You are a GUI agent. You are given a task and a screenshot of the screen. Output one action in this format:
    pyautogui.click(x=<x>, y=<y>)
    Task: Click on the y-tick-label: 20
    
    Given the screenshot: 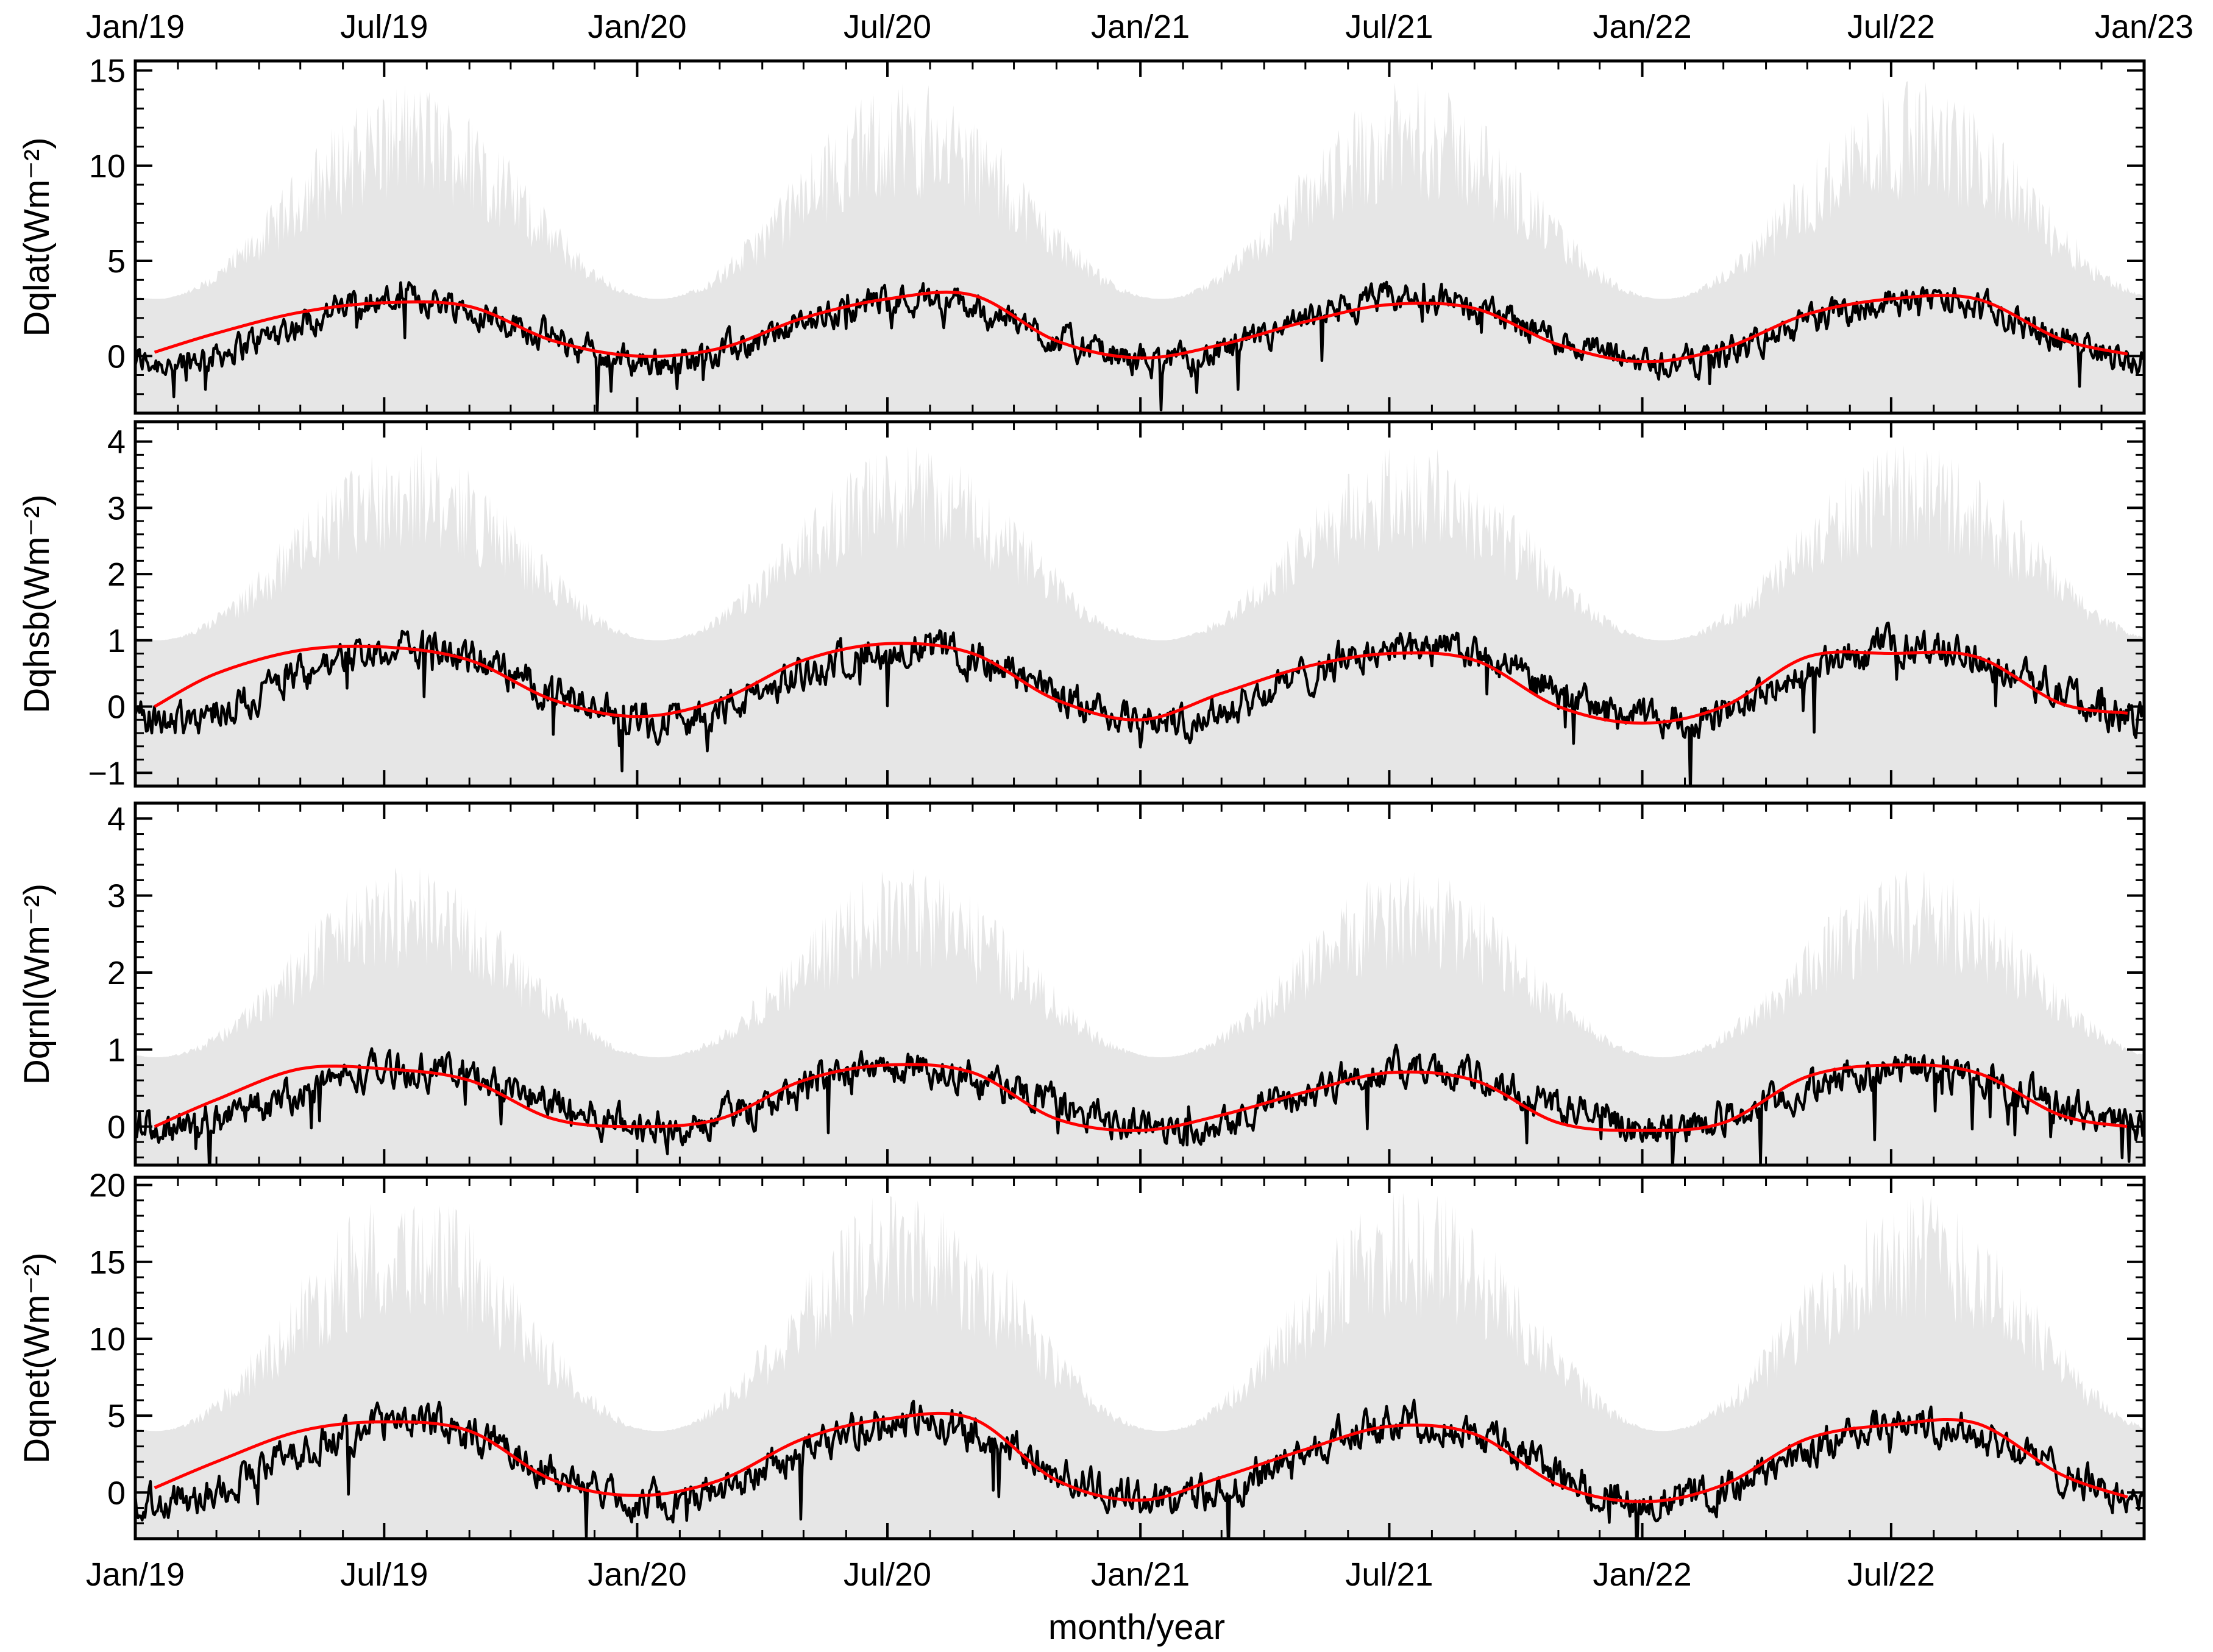 What is the action you would take?
    pyautogui.click(x=107, y=1186)
    